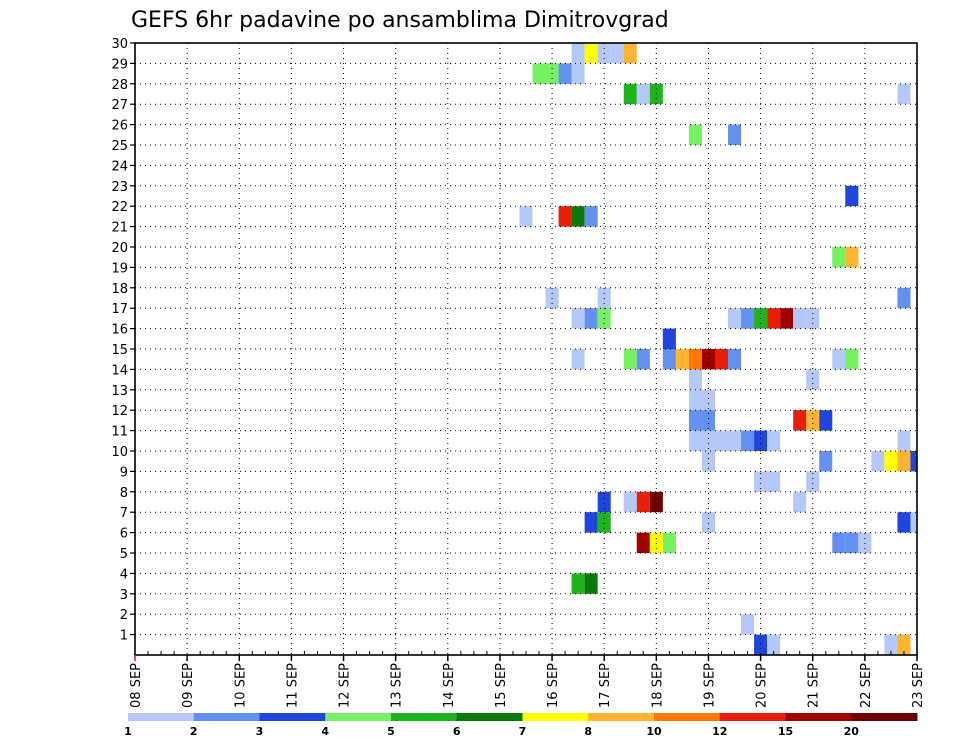 This screenshot has height=742, width=960. What do you see at coordinates (449, 685) in the screenshot?
I see `x-tick-label: 14 SEP` at bounding box center [449, 685].